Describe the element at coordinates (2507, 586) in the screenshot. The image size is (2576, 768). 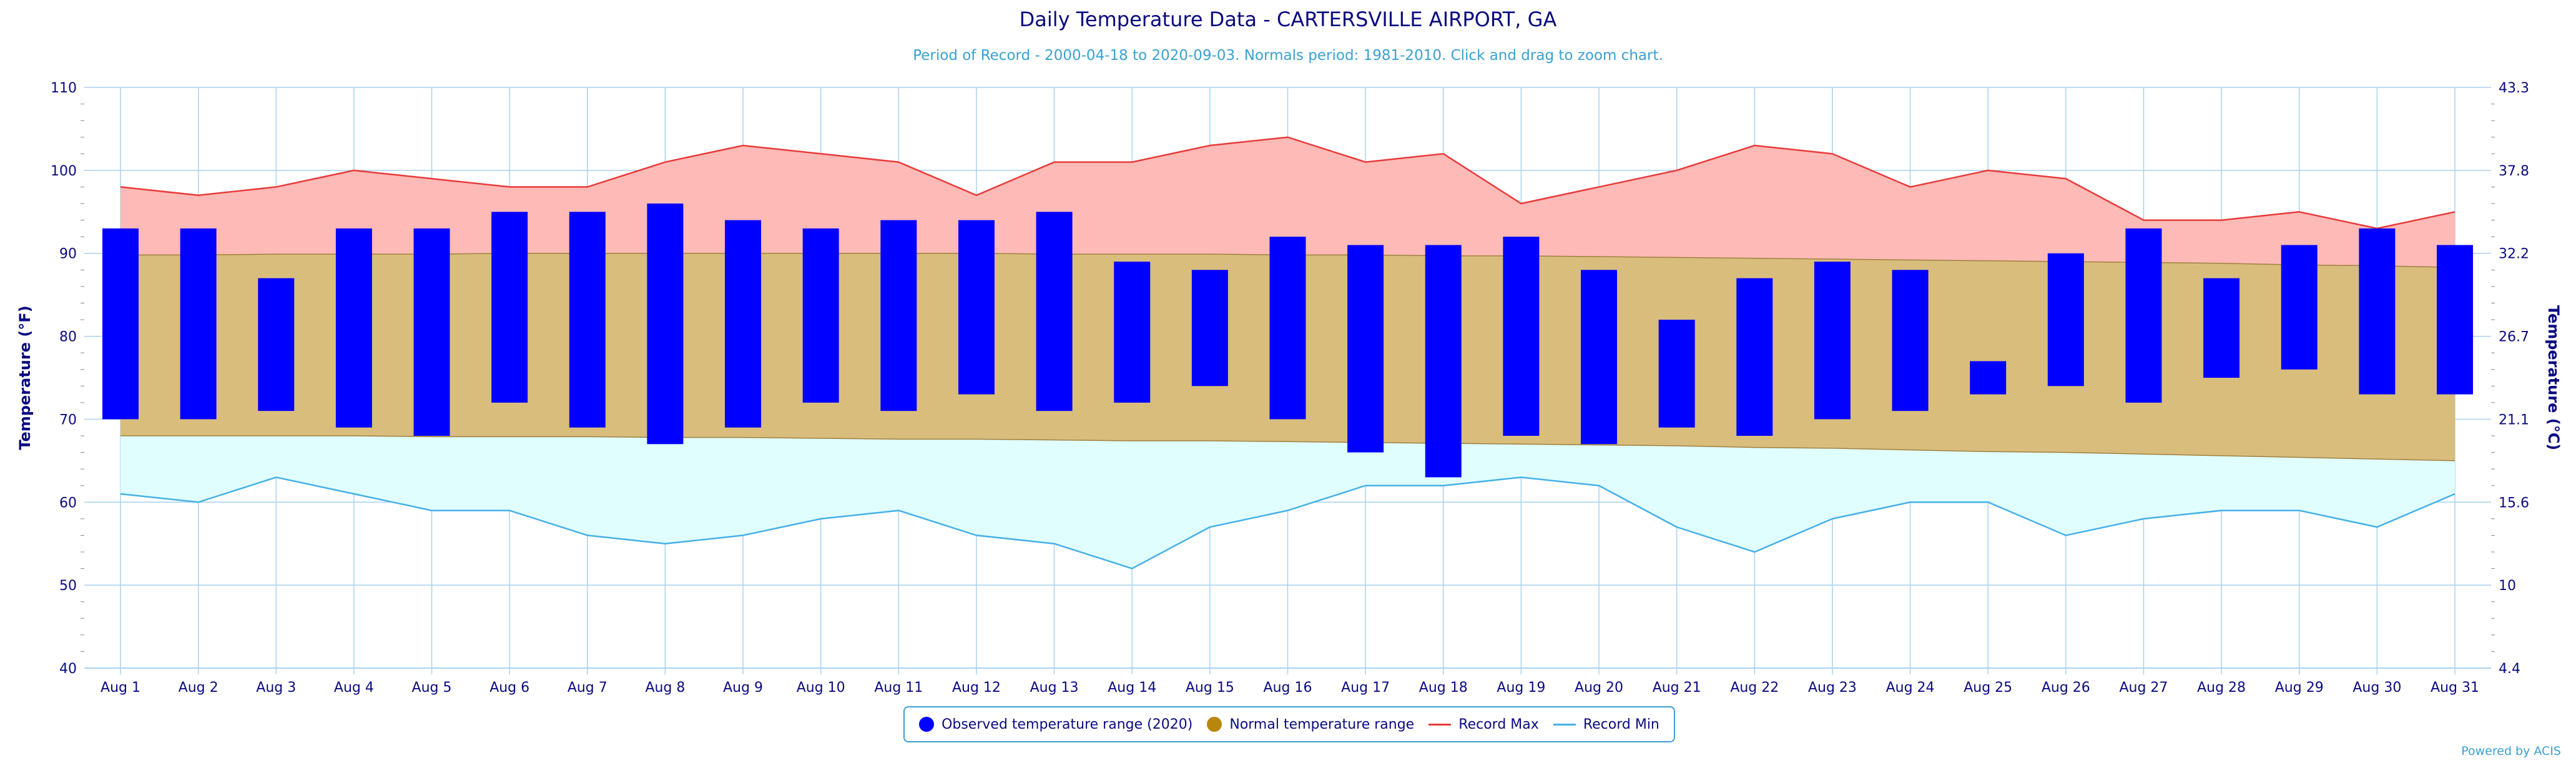
I see `y-tick-label-right: 10` at that location.